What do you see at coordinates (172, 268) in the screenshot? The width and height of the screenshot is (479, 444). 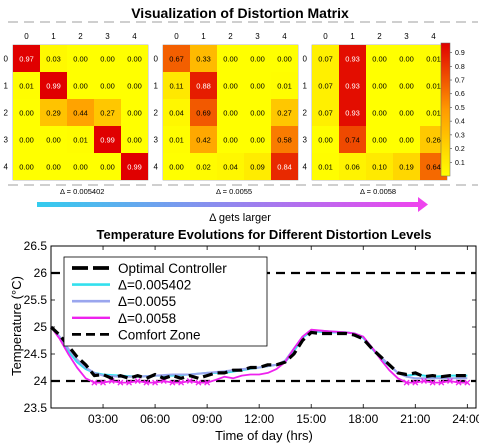 I see `legend-label: Optimal Controller` at bounding box center [172, 268].